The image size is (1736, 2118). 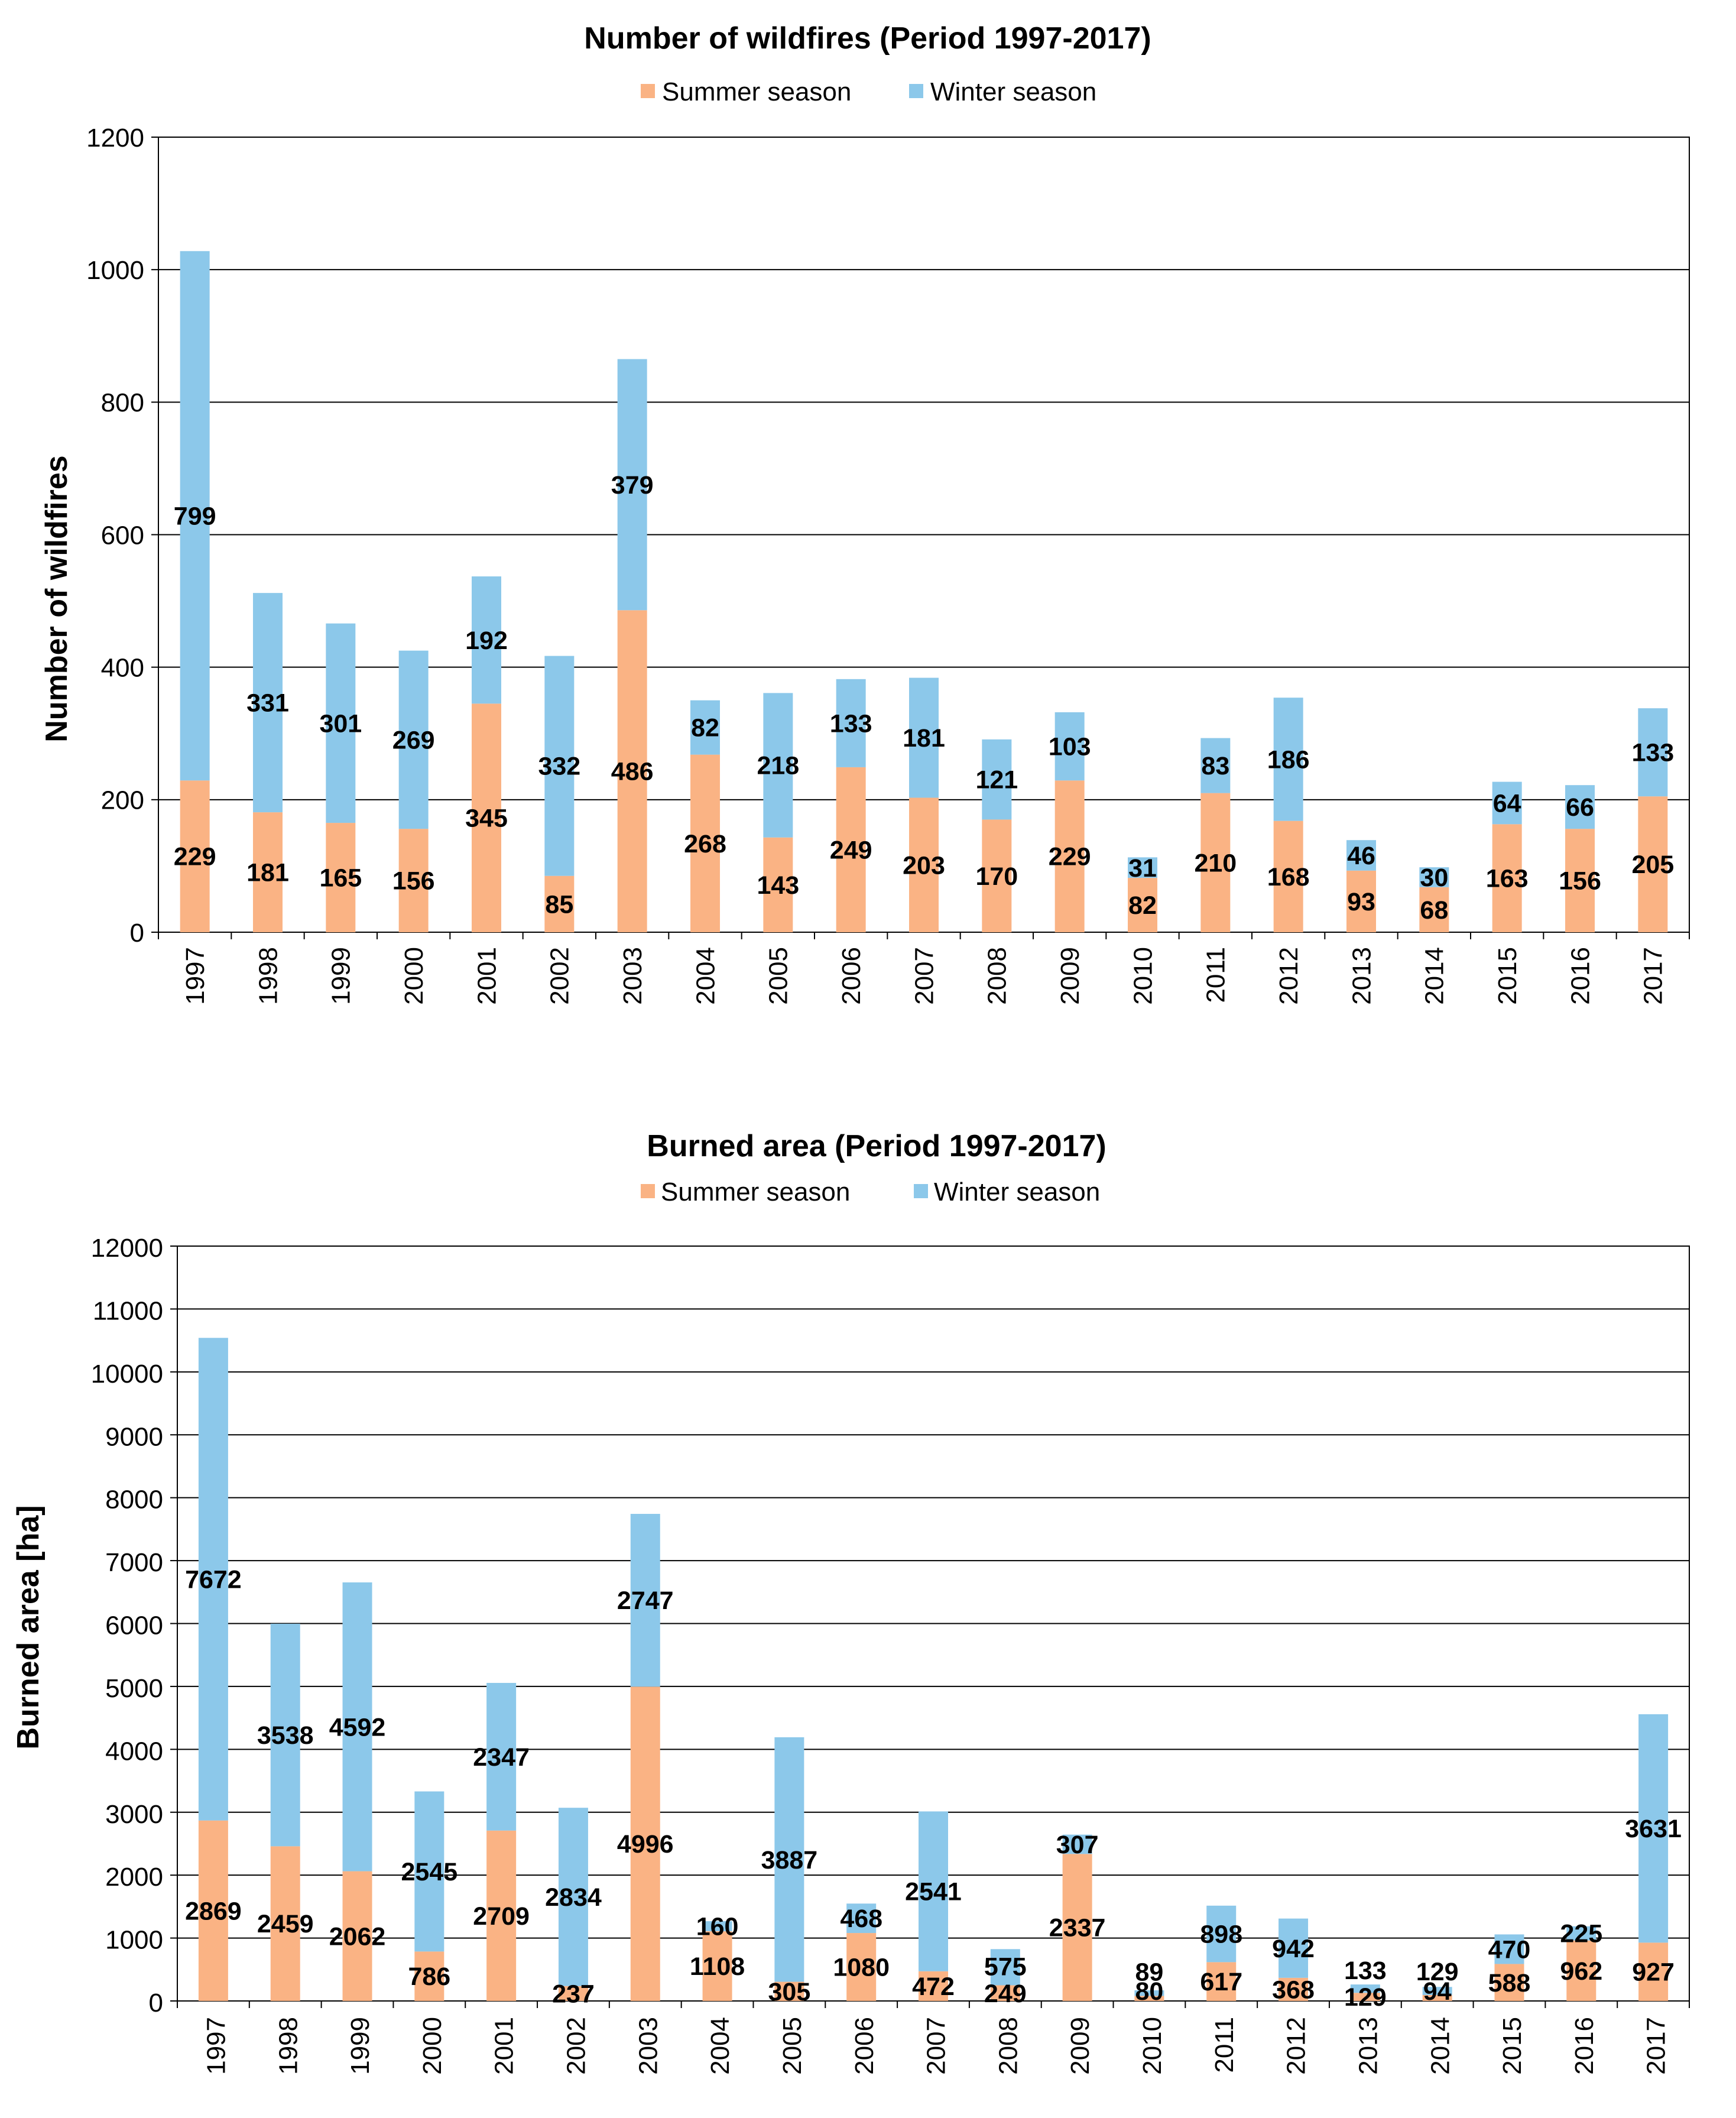 What do you see at coordinates (632, 772) in the screenshot?
I see `data-label-summer: 486` at bounding box center [632, 772].